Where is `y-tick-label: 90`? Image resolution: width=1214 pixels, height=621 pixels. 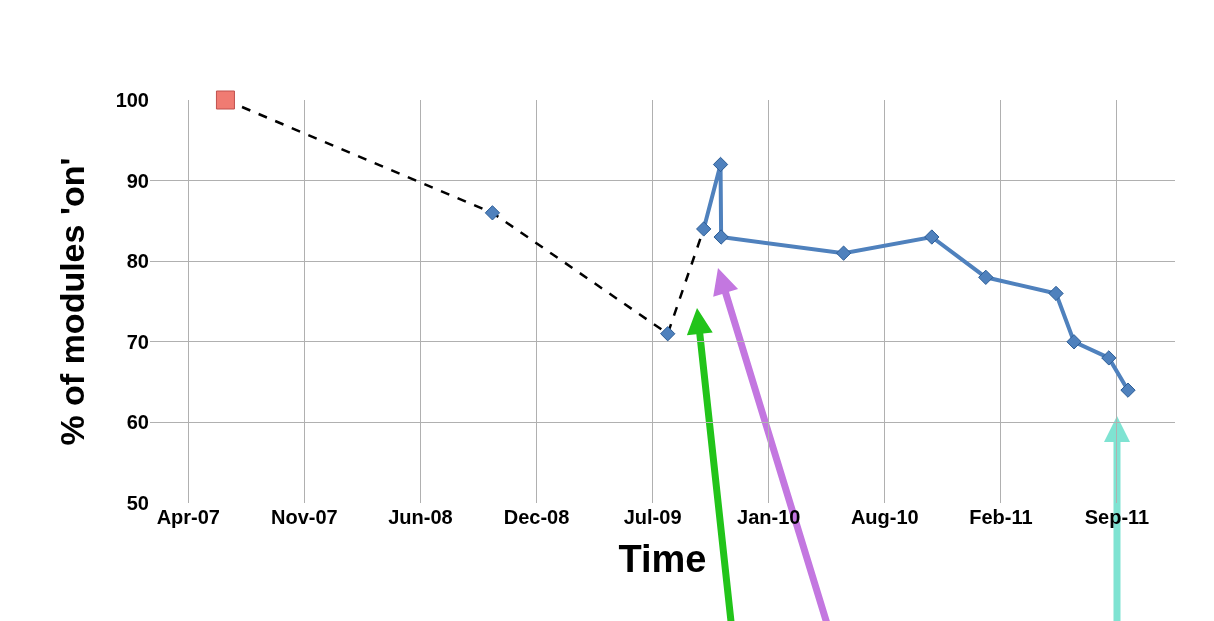
y-tick-label: 90 is located at coordinates (137, 180).